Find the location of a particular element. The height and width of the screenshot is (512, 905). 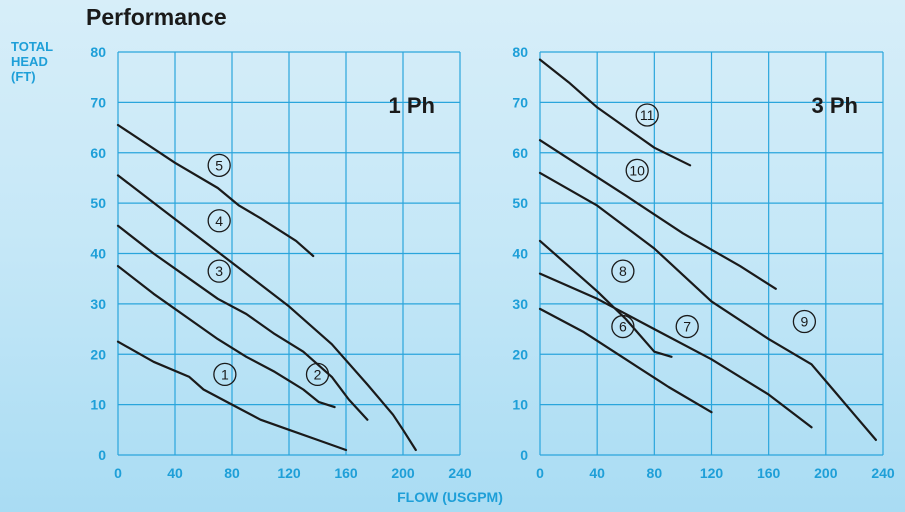

series-label: 9 is located at coordinates (804, 322).